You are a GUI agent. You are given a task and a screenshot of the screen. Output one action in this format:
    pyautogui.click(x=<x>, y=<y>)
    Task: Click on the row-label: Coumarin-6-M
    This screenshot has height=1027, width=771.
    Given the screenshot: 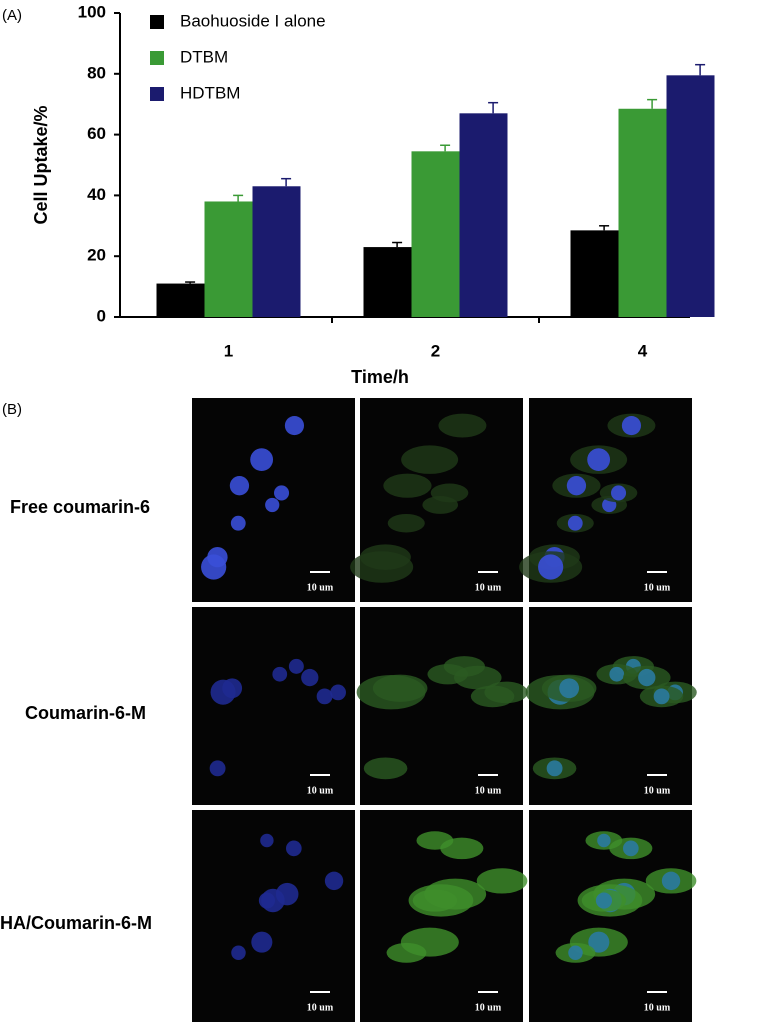 What is the action you would take?
    pyautogui.click(x=85, y=713)
    